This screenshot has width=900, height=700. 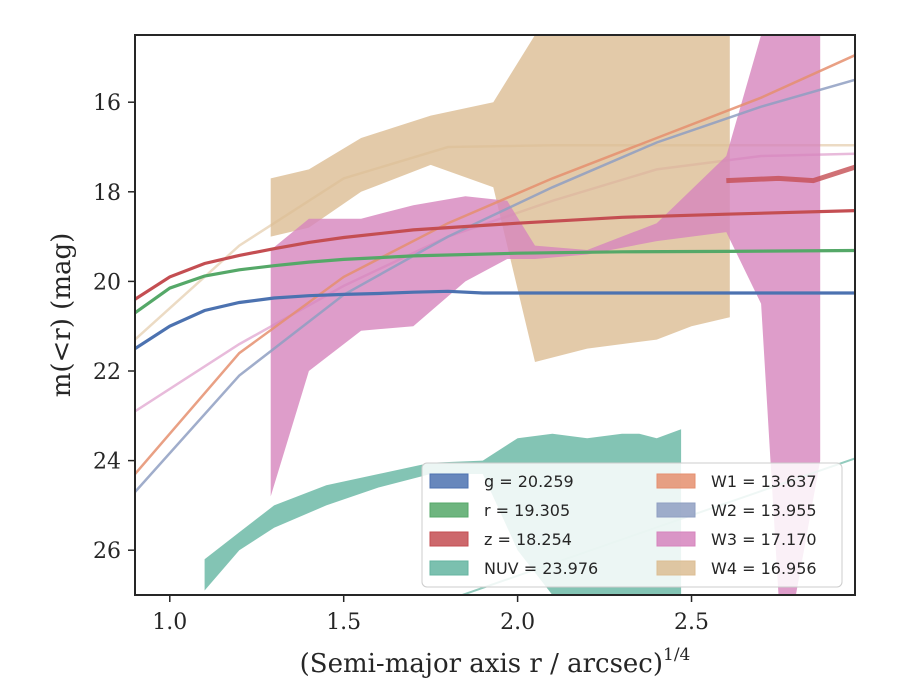 I want to click on legend-swatch-w4, so click(x=676, y=568).